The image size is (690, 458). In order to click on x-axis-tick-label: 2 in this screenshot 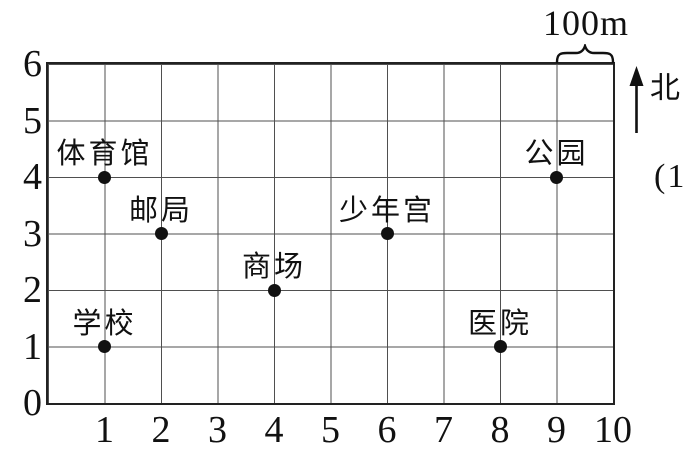, I will do `click(161, 430)`.